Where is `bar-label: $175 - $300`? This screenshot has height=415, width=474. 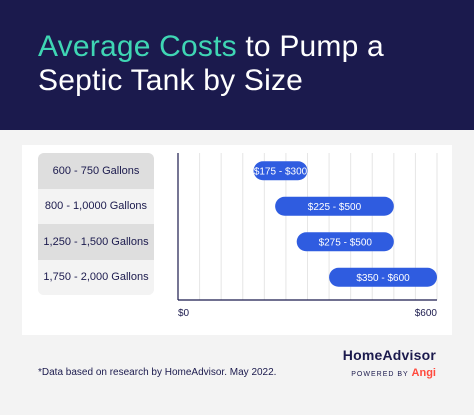 bar-label: $175 - $300 is located at coordinates (281, 171).